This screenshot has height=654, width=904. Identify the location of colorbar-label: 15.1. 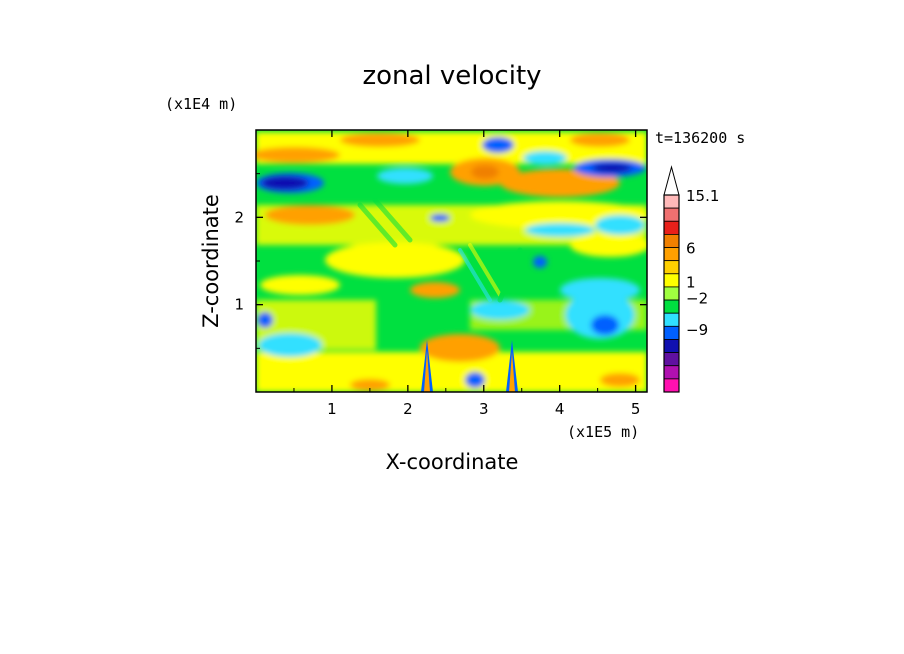
(702, 196).